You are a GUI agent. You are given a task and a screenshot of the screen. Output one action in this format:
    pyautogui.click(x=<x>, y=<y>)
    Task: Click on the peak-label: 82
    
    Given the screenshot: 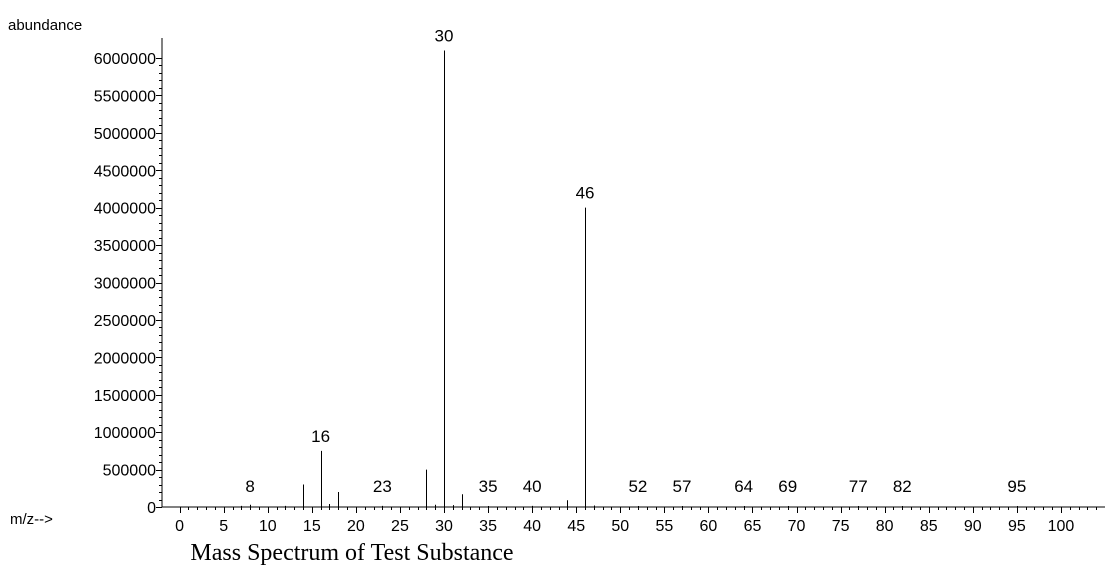 What is the action you would take?
    pyautogui.click(x=902, y=486)
    